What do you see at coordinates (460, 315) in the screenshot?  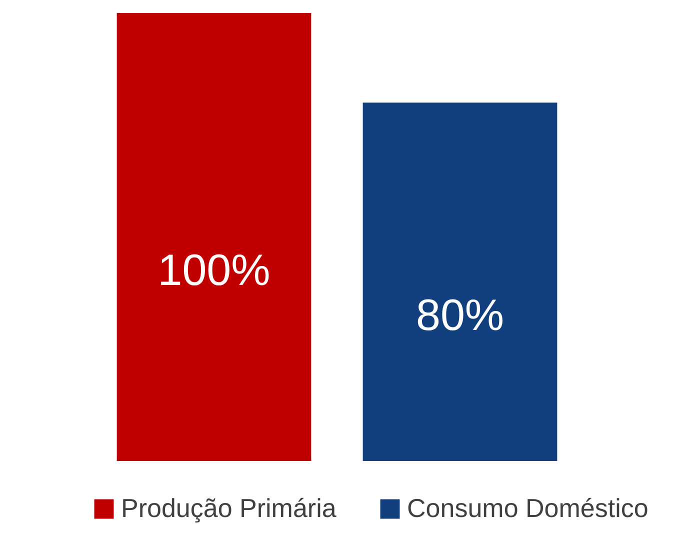 I see `data-label: 80%` at bounding box center [460, 315].